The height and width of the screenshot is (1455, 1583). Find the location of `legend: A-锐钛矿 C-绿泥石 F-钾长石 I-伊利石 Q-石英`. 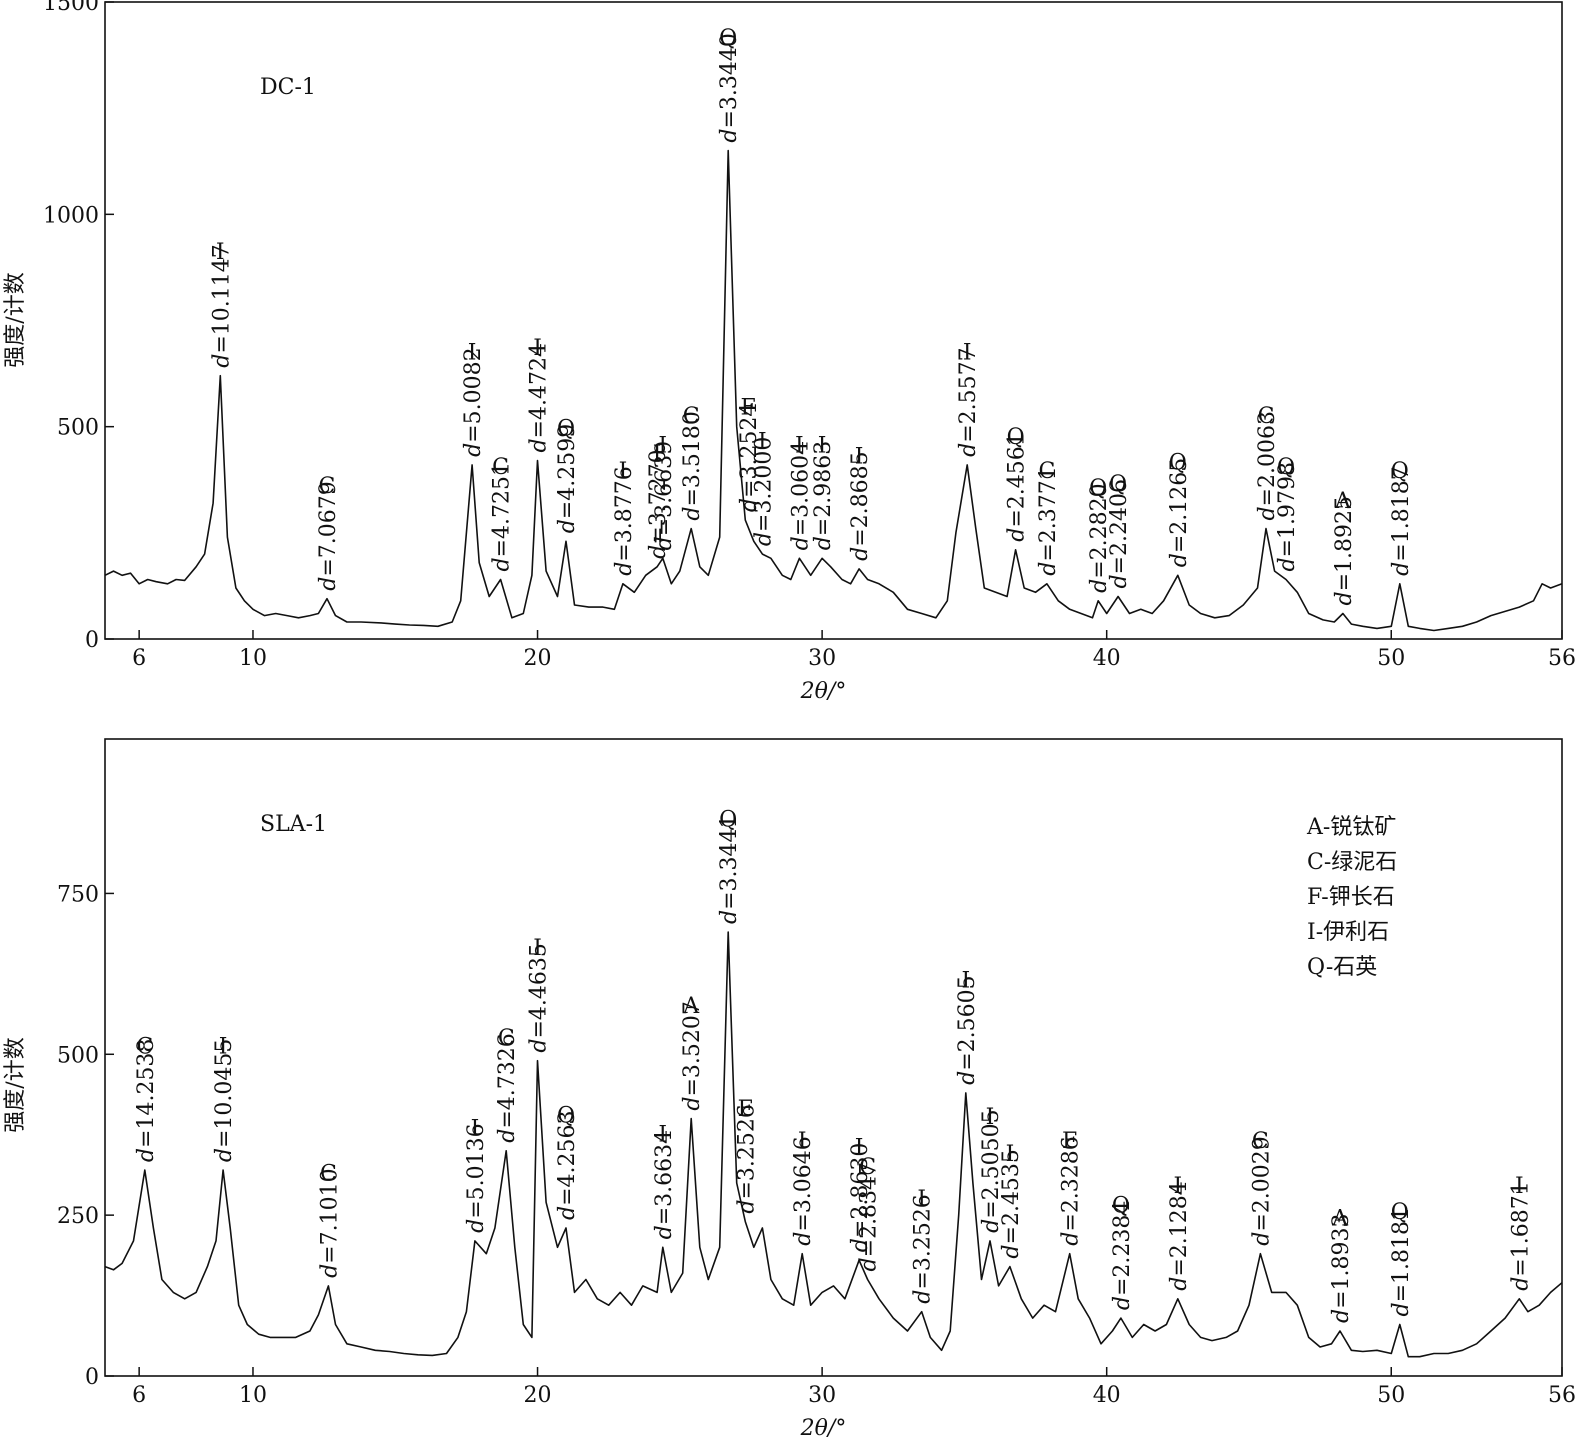

legend: A-锐钛矿 C-绿泥石 F-钾长石 I-伊利石 Q-石英 is located at coordinates (1351, 897).